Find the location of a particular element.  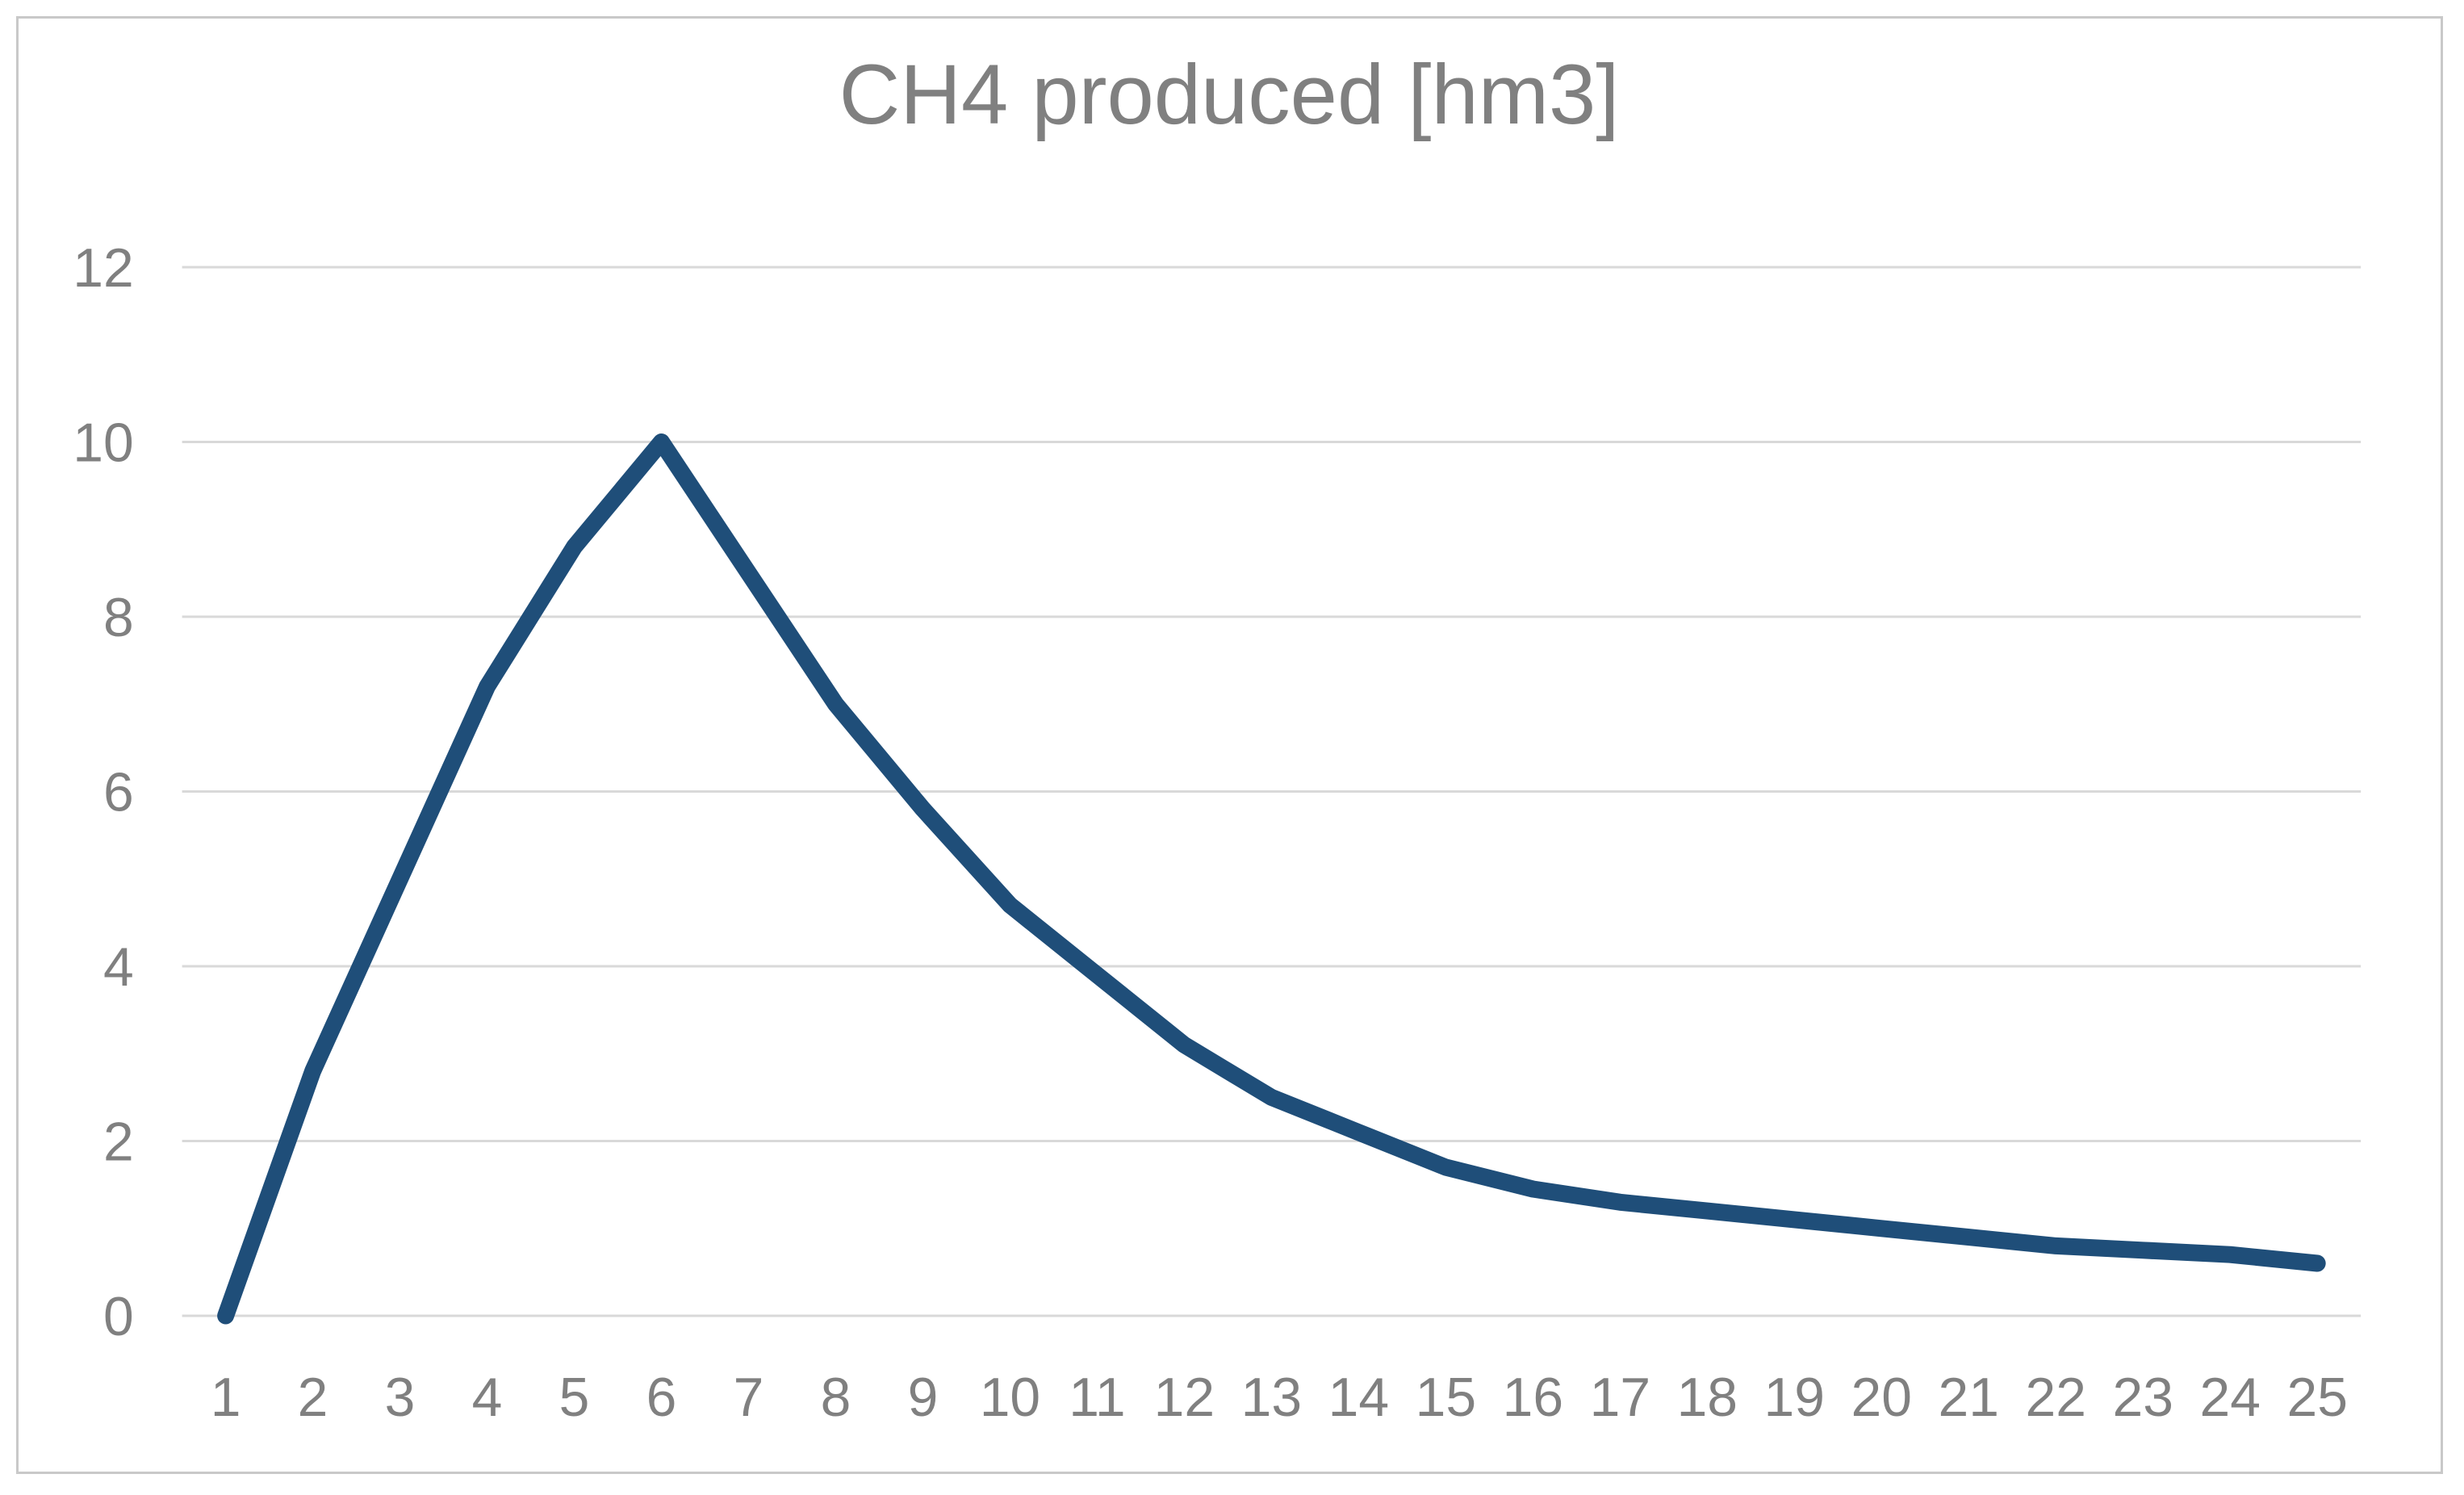

y-axis-labels: 0 2 4 6 8 10 12 is located at coordinates (103, 792).